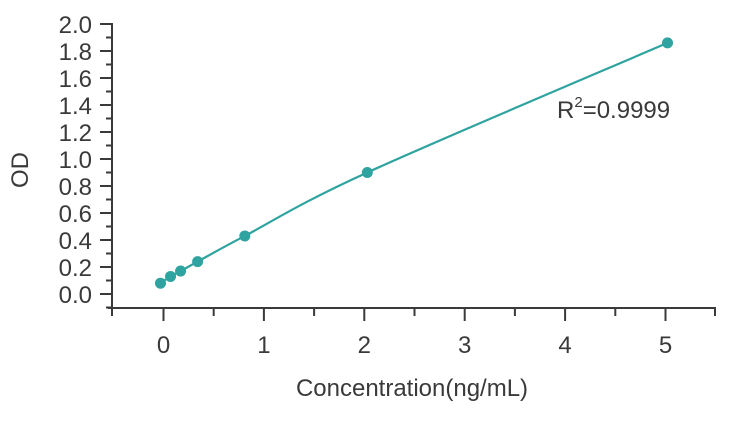 The width and height of the screenshot is (729, 435). What do you see at coordinates (75, 52) in the screenshot?
I see `y-tick-label: 1.8` at bounding box center [75, 52].